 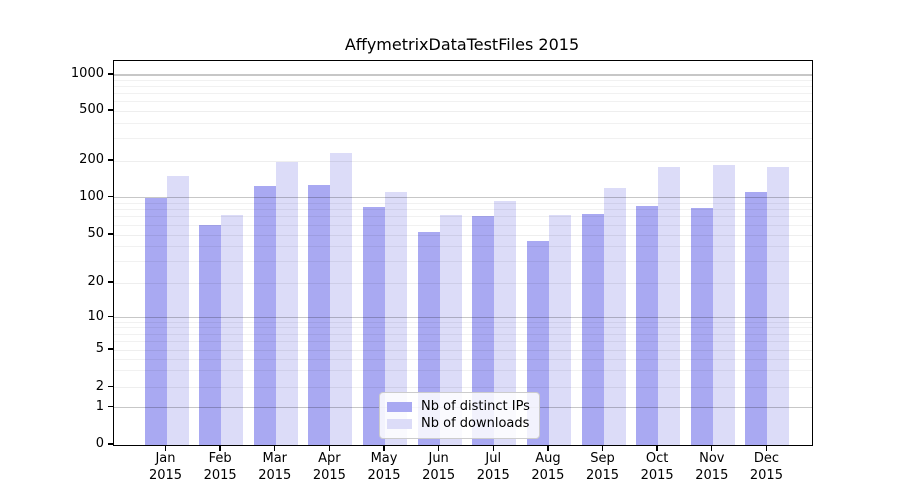 I want to click on legend-label-distinct-ips: Nb of distinct IPs, so click(x=475, y=406).